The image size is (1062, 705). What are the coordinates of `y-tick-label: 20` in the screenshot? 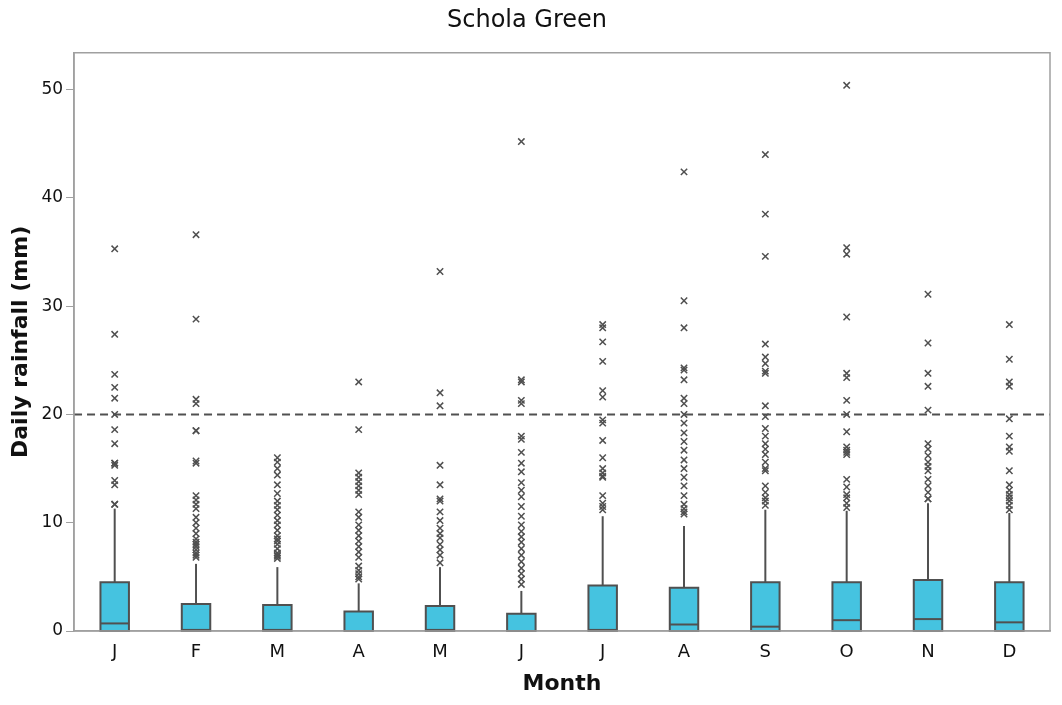 It's located at (52, 412).